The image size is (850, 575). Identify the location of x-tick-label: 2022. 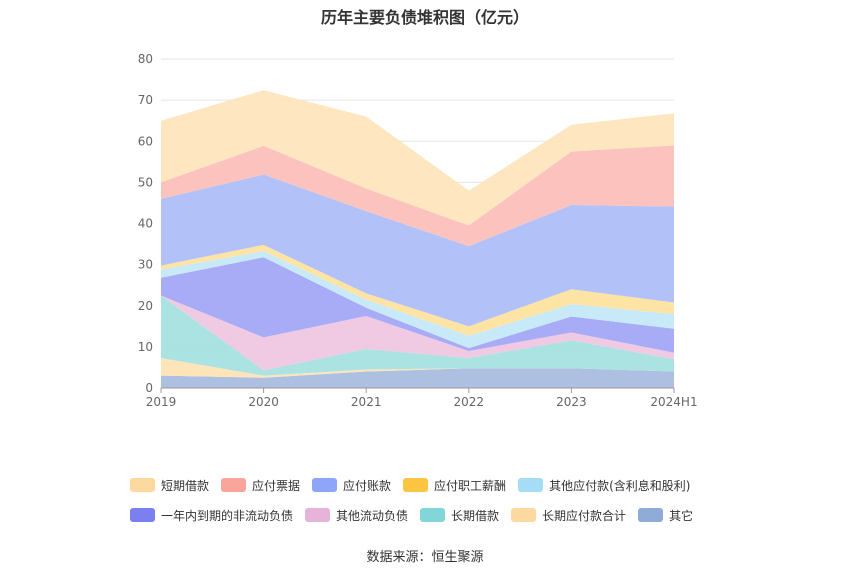
(469, 402).